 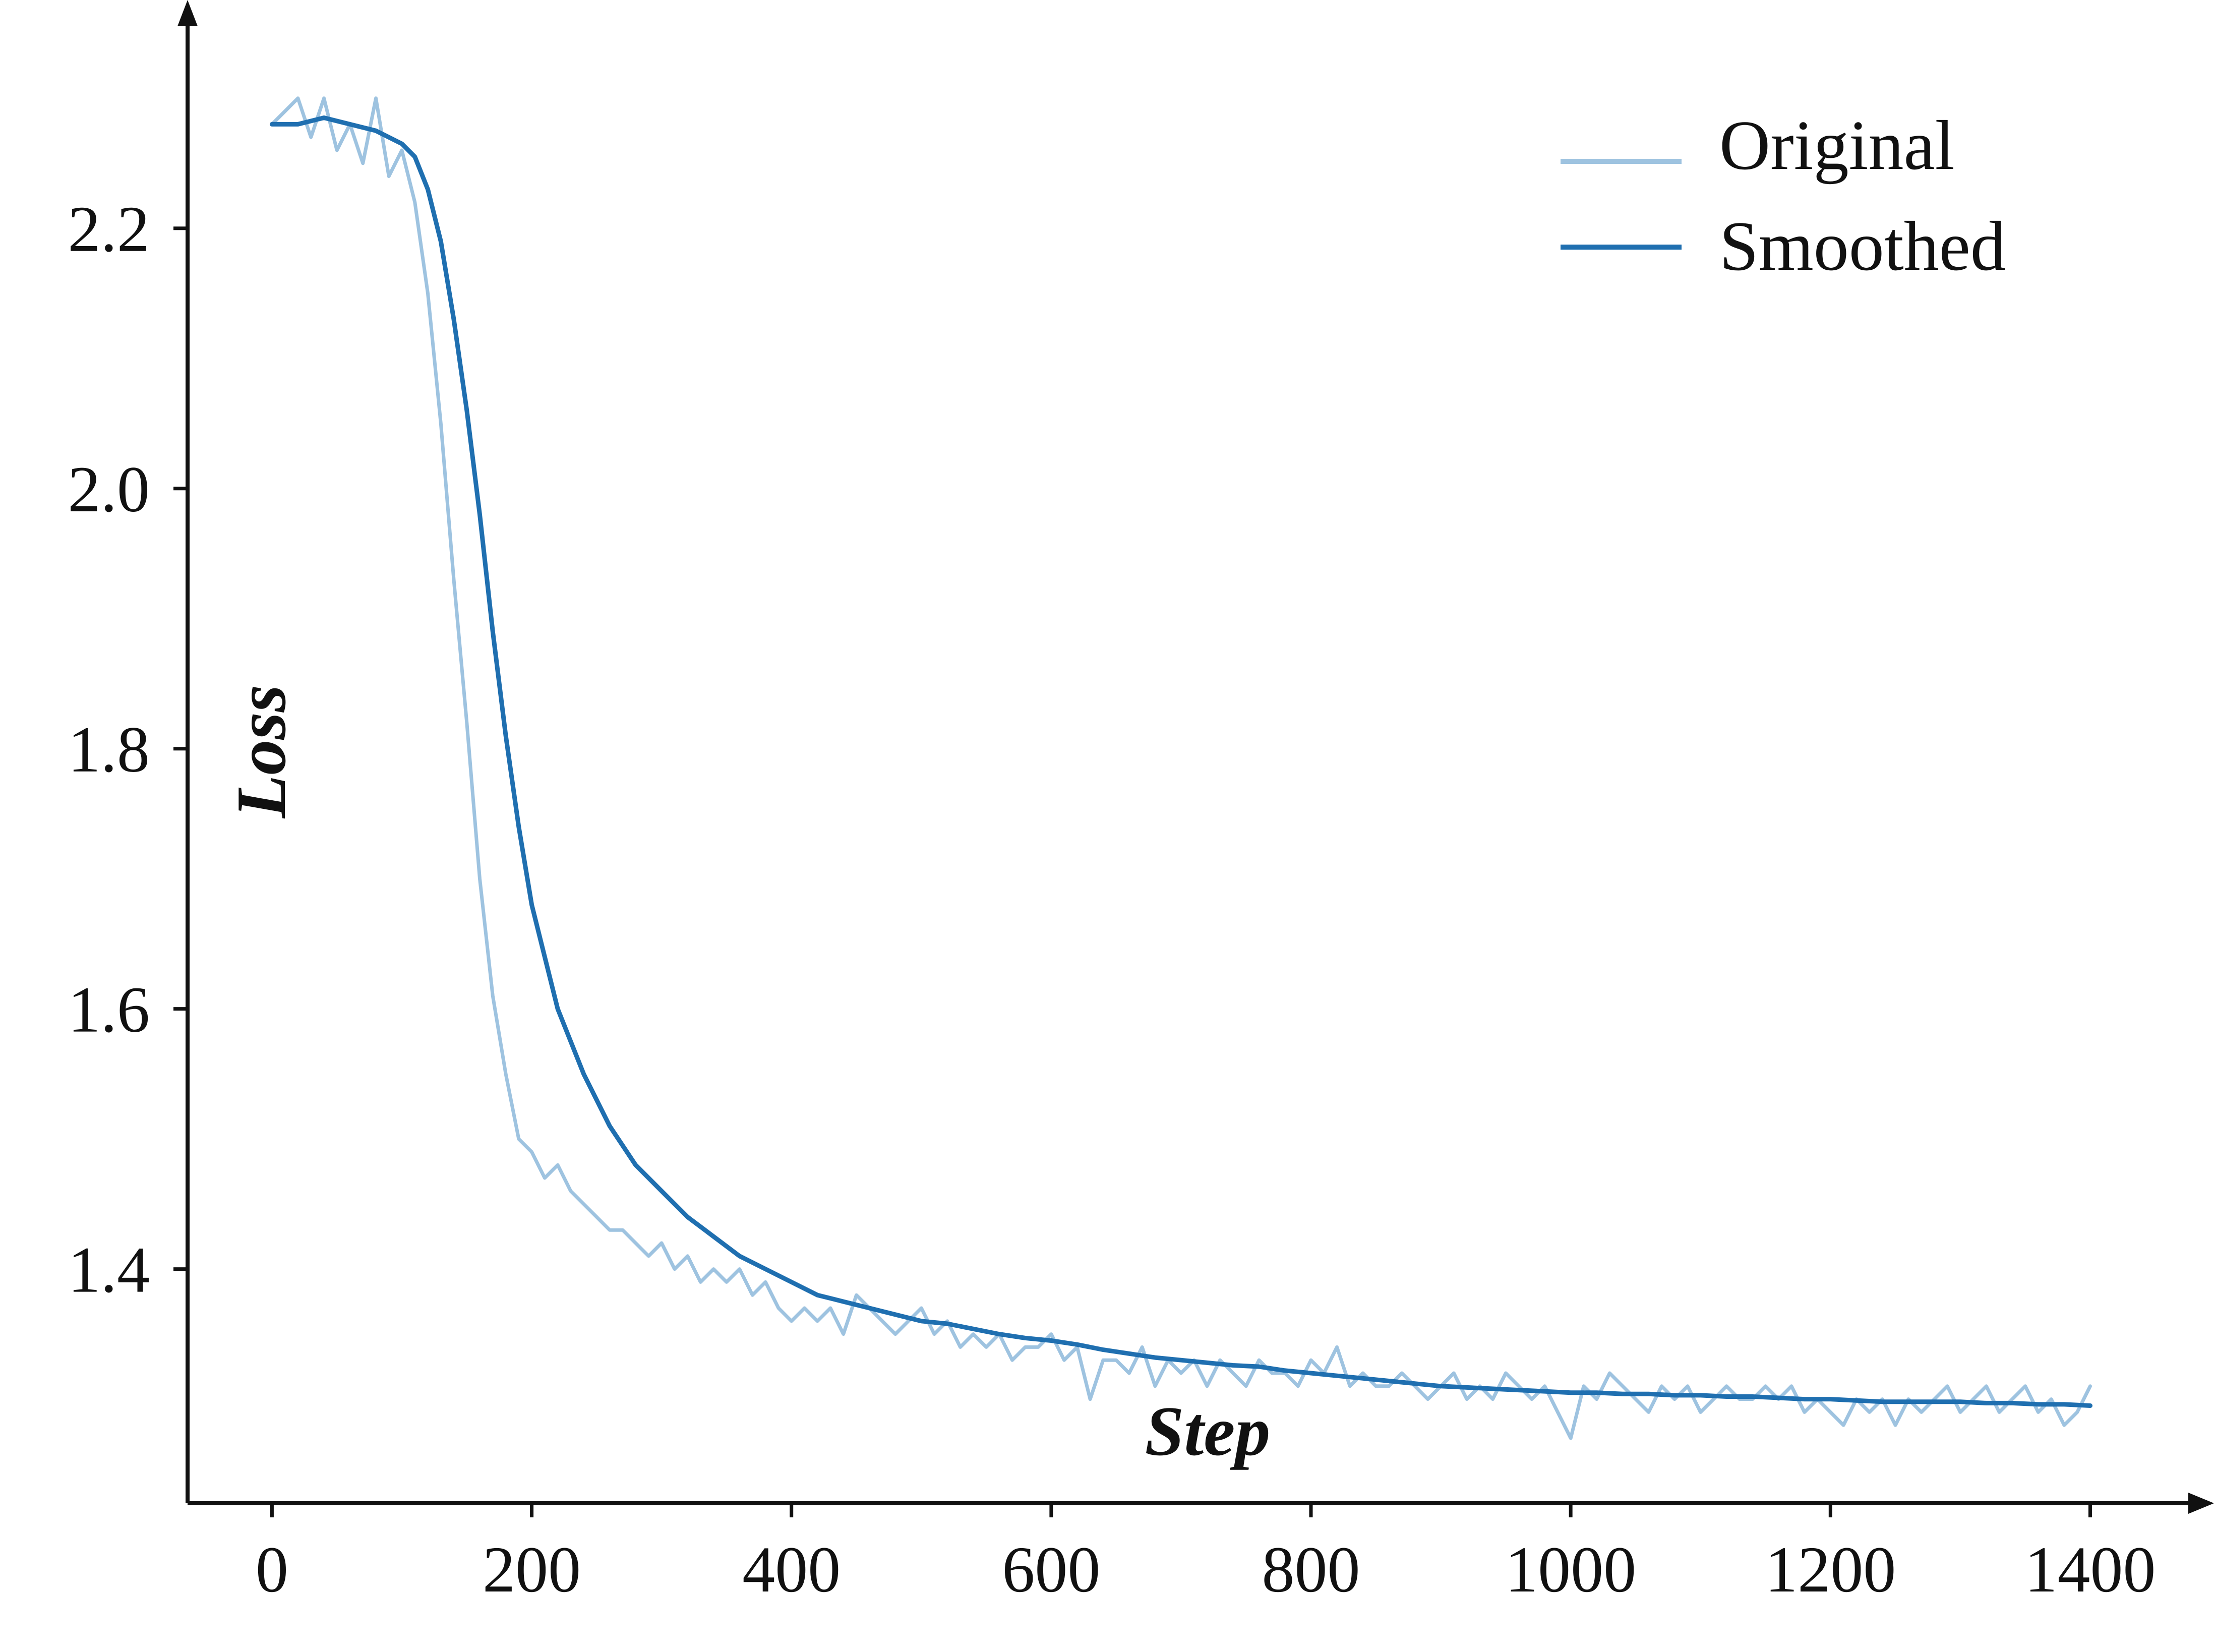 What do you see at coordinates (532, 1569) in the screenshot?
I see `x-tick-label: 200` at bounding box center [532, 1569].